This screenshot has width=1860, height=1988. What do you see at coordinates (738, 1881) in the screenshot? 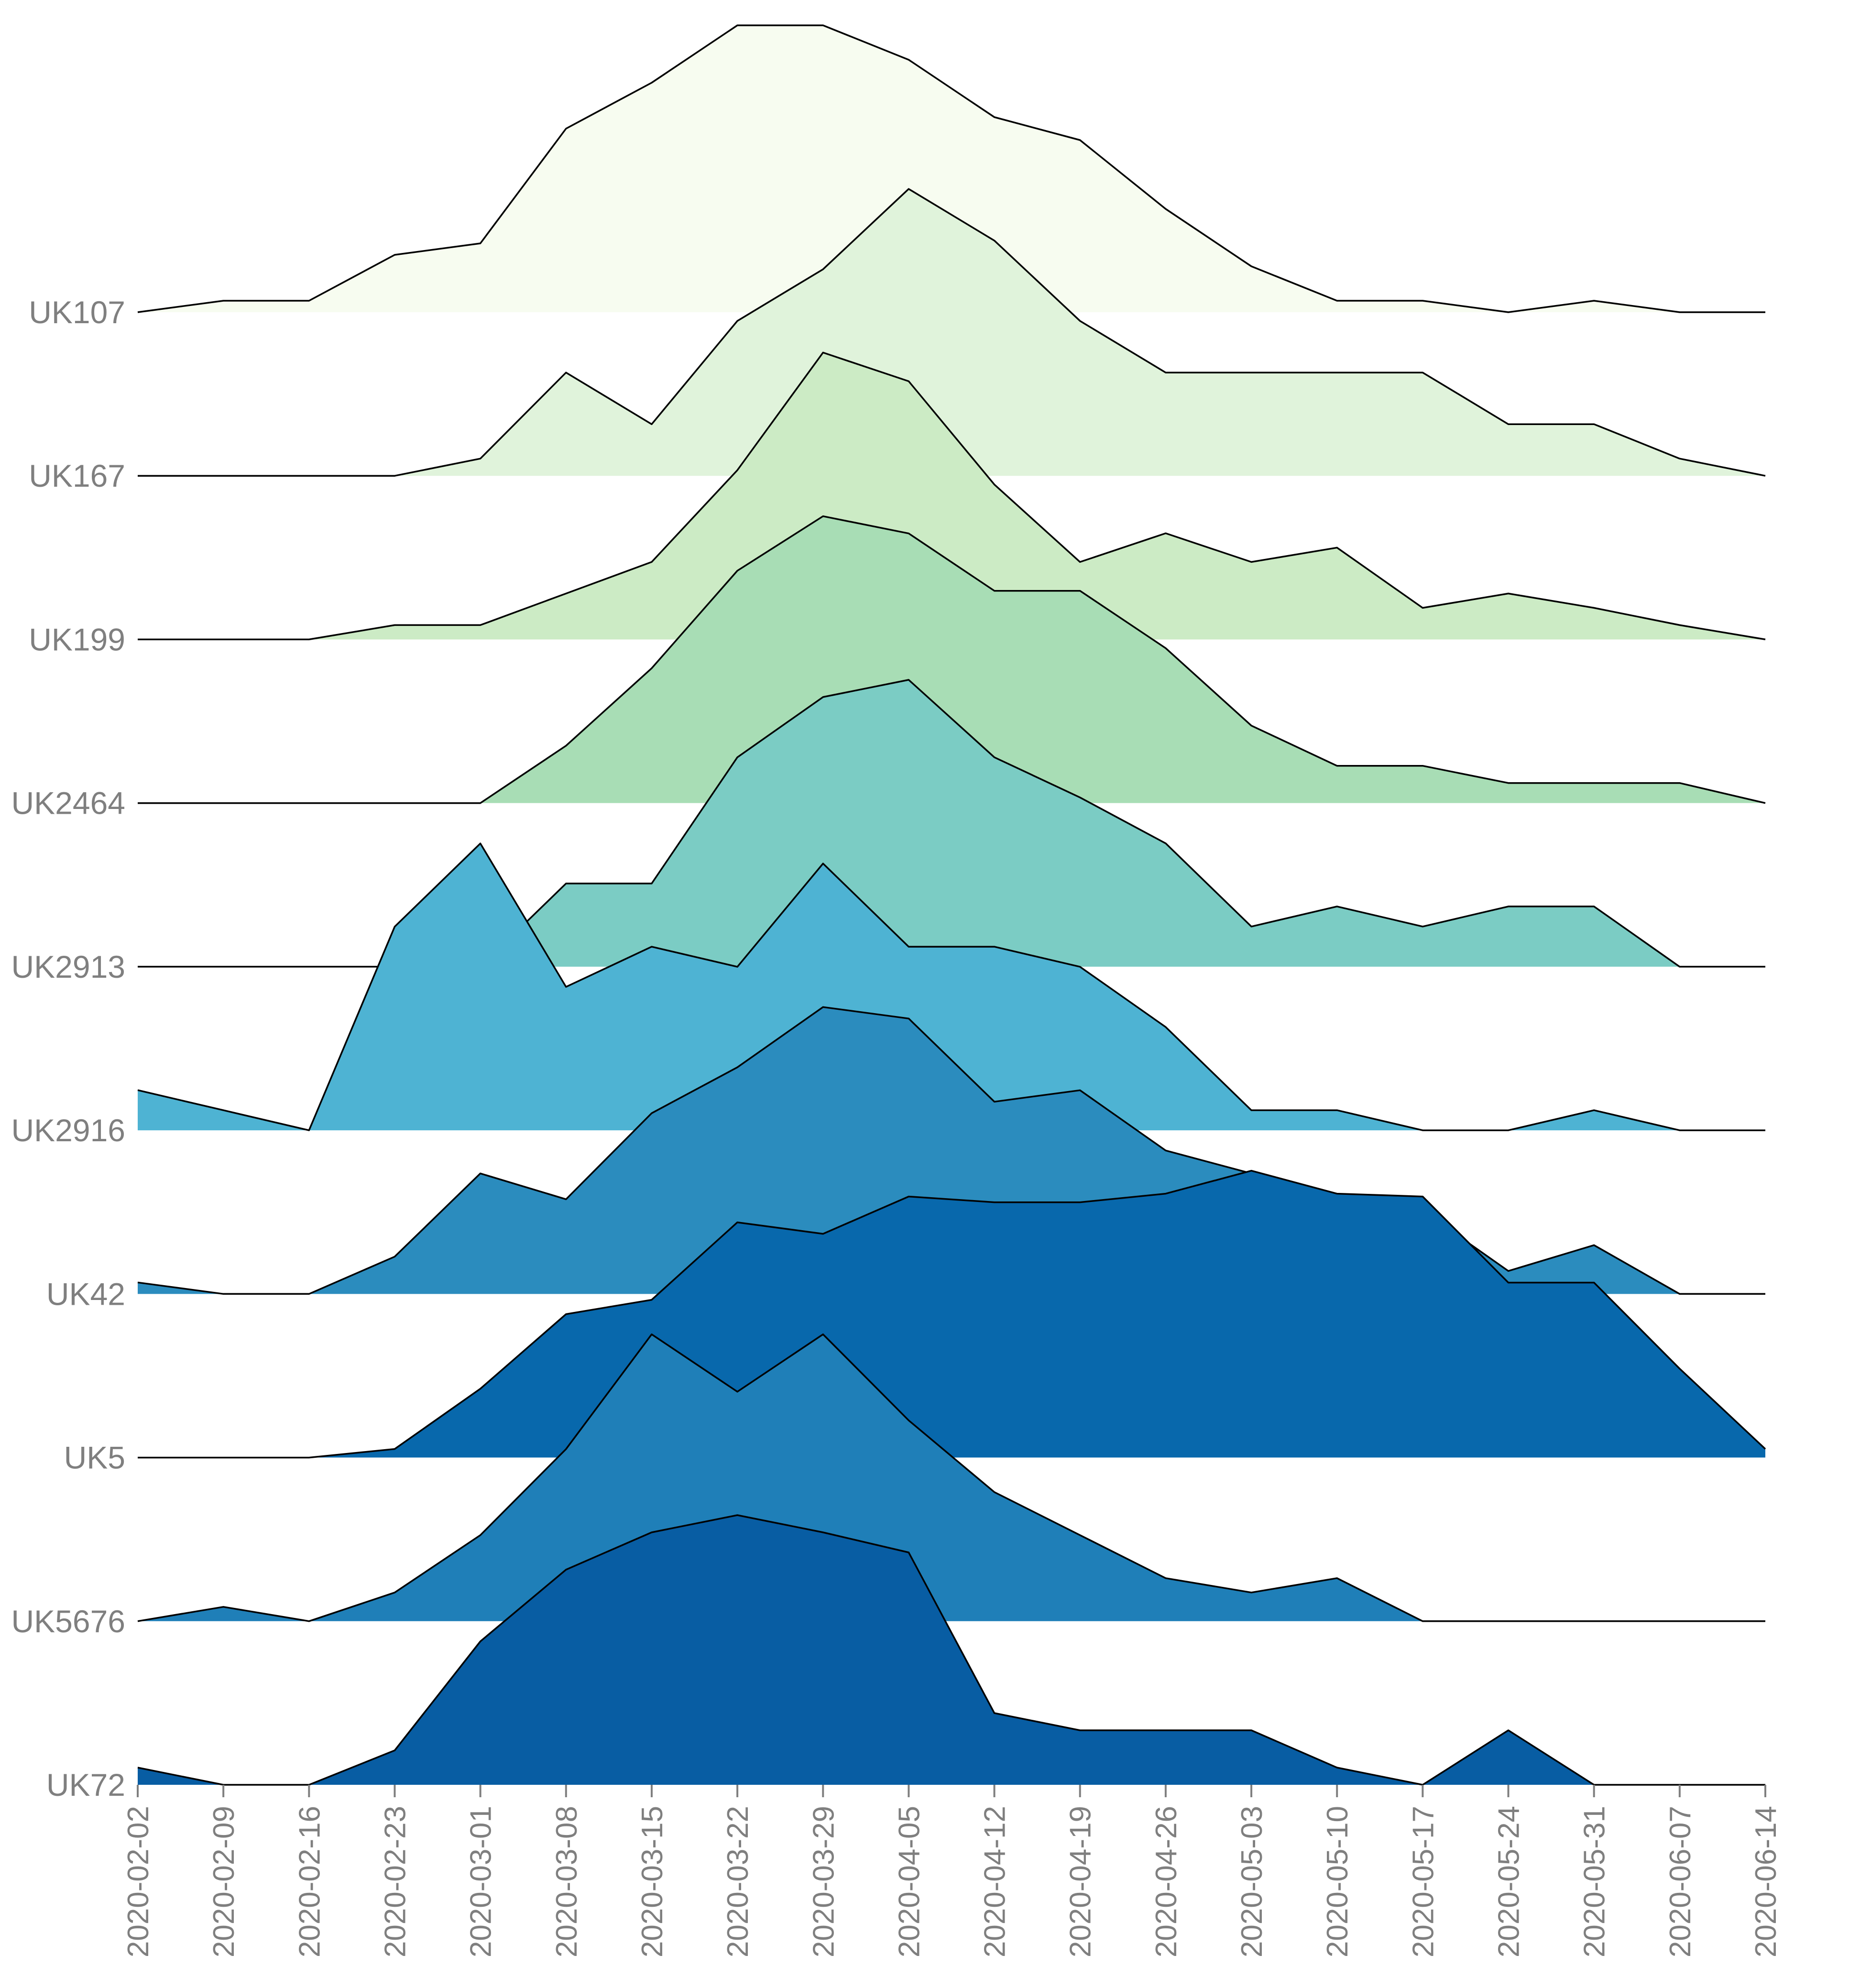
I see `x-tick-label: 2020-03-22` at bounding box center [738, 1881].